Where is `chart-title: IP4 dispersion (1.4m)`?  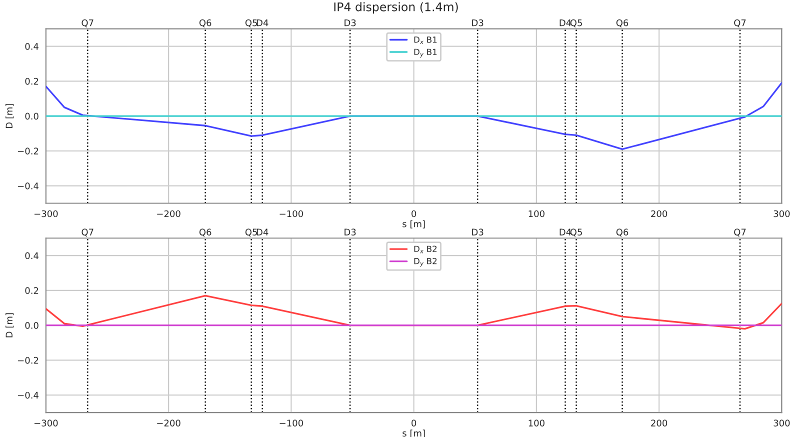
chart-title: IP4 dispersion (1.4m) is located at coordinates (396, 8).